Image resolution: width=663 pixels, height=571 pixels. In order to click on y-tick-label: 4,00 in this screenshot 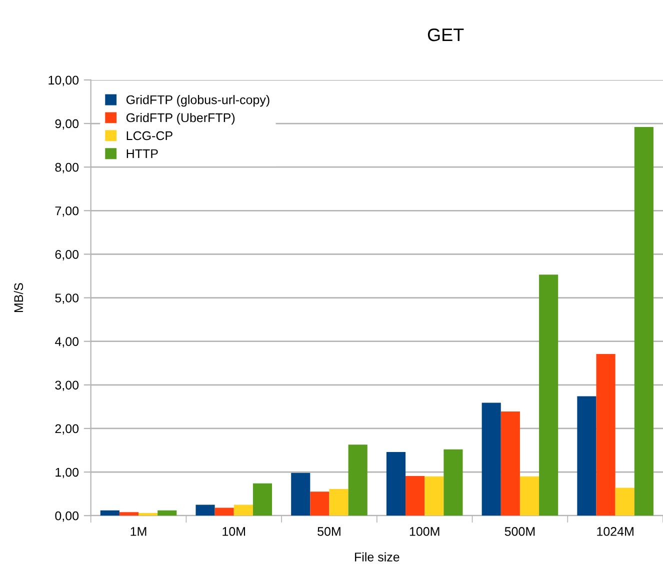, I will do `click(66, 342)`.